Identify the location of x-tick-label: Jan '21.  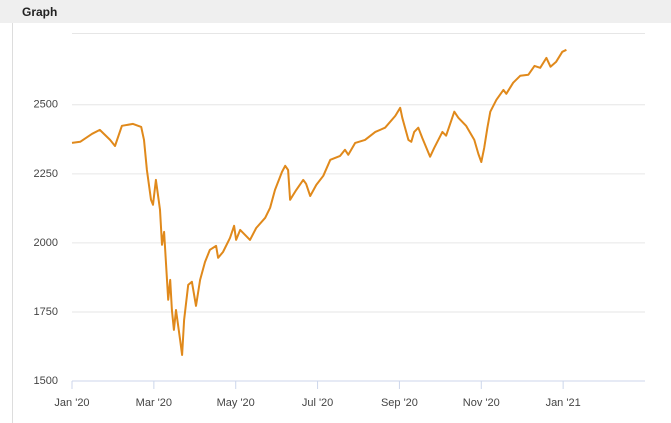
(563, 403).